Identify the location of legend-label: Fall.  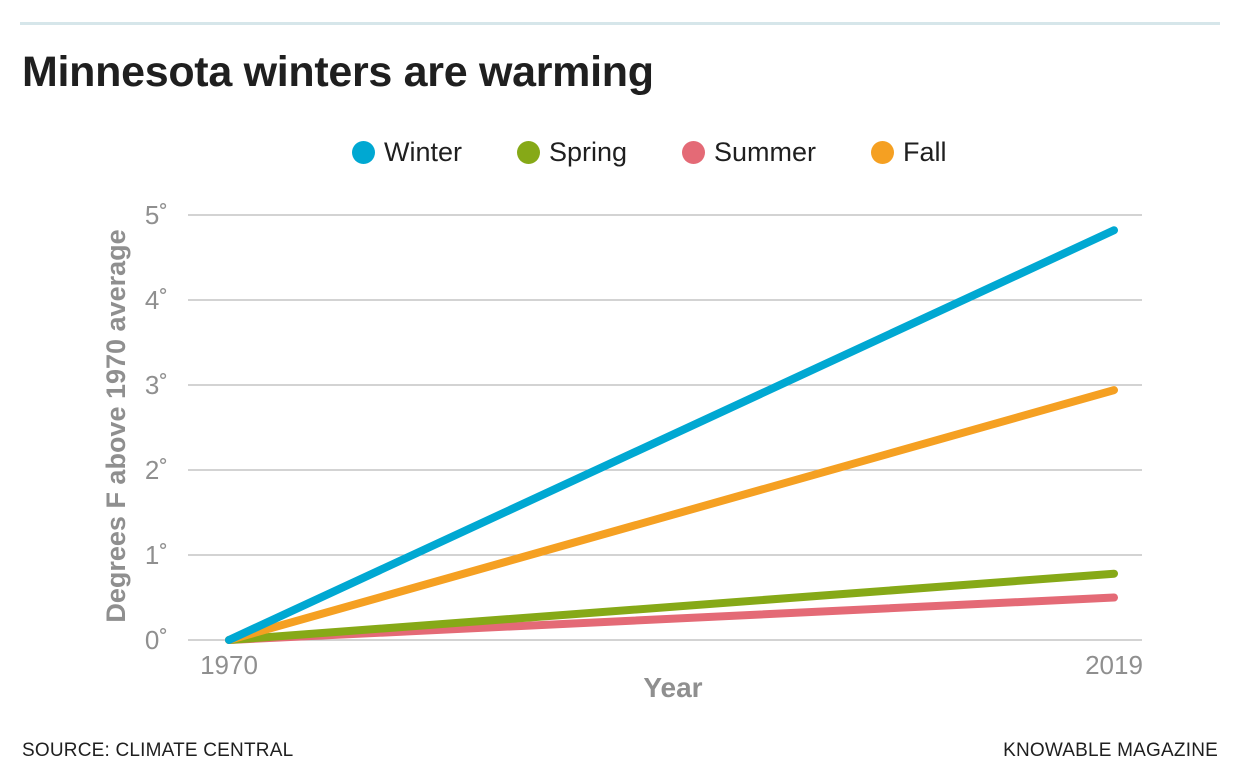
(925, 151).